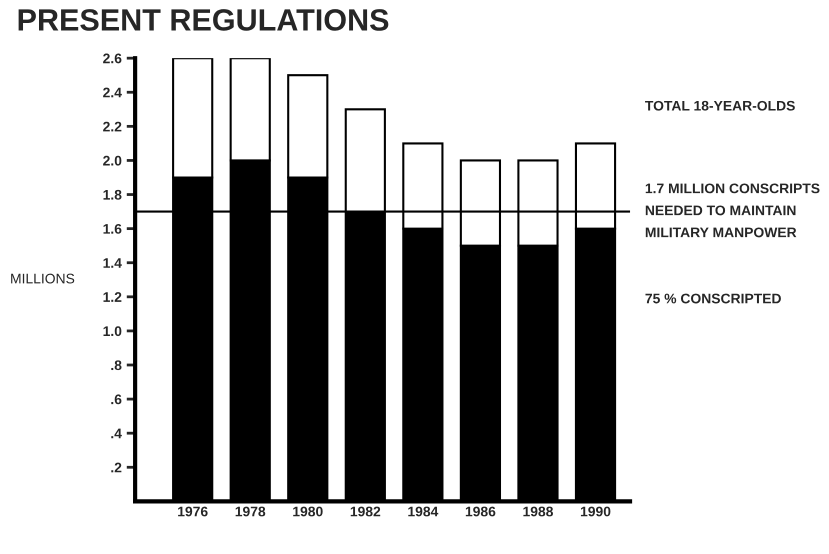 The height and width of the screenshot is (554, 829). What do you see at coordinates (113, 263) in the screenshot?
I see `y-tick-label: 1.4` at bounding box center [113, 263].